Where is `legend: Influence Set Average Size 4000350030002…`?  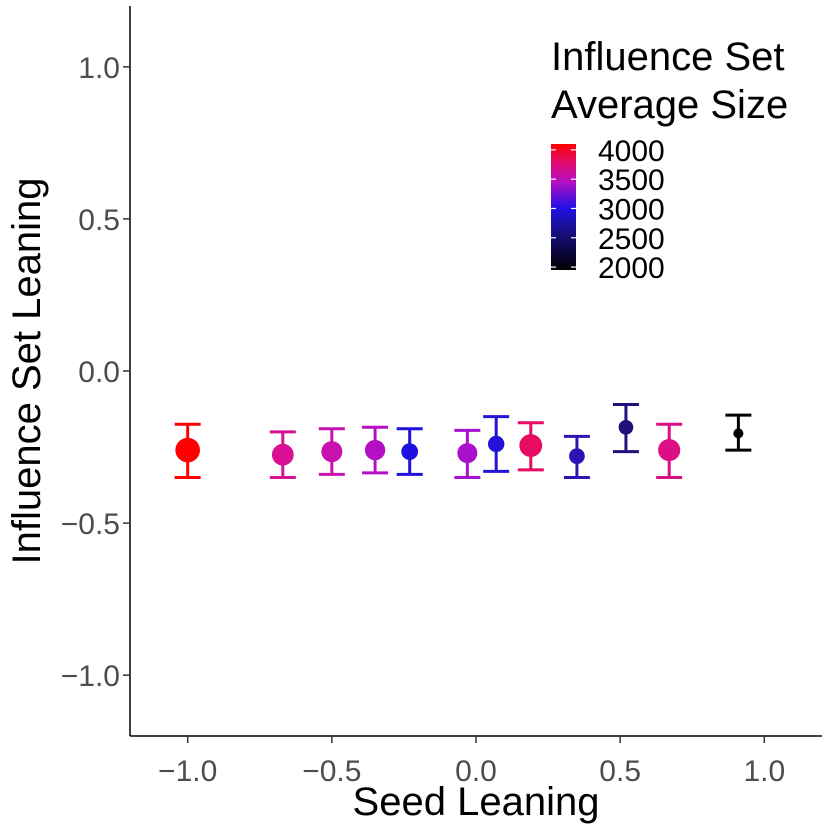
legend: Influence Set Average Size 4000350030002… is located at coordinates (669, 160).